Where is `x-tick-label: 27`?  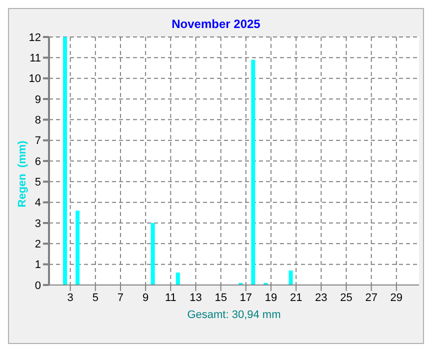 x-tick-label: 27 is located at coordinates (371, 298).